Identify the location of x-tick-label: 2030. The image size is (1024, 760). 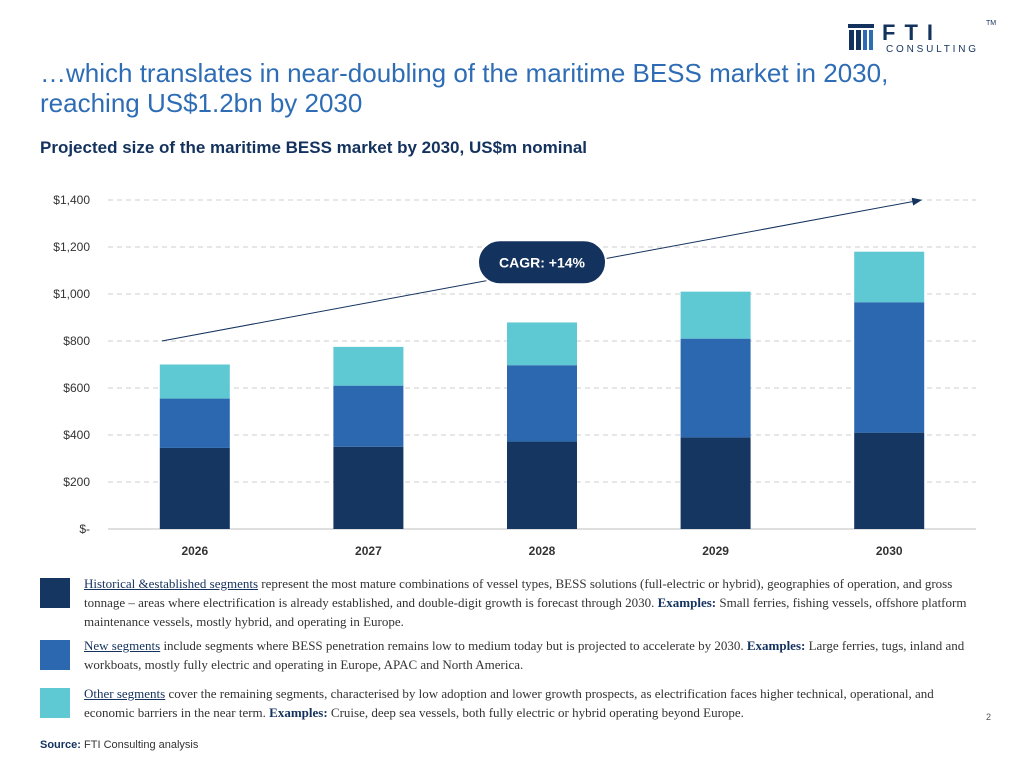
(889, 551).